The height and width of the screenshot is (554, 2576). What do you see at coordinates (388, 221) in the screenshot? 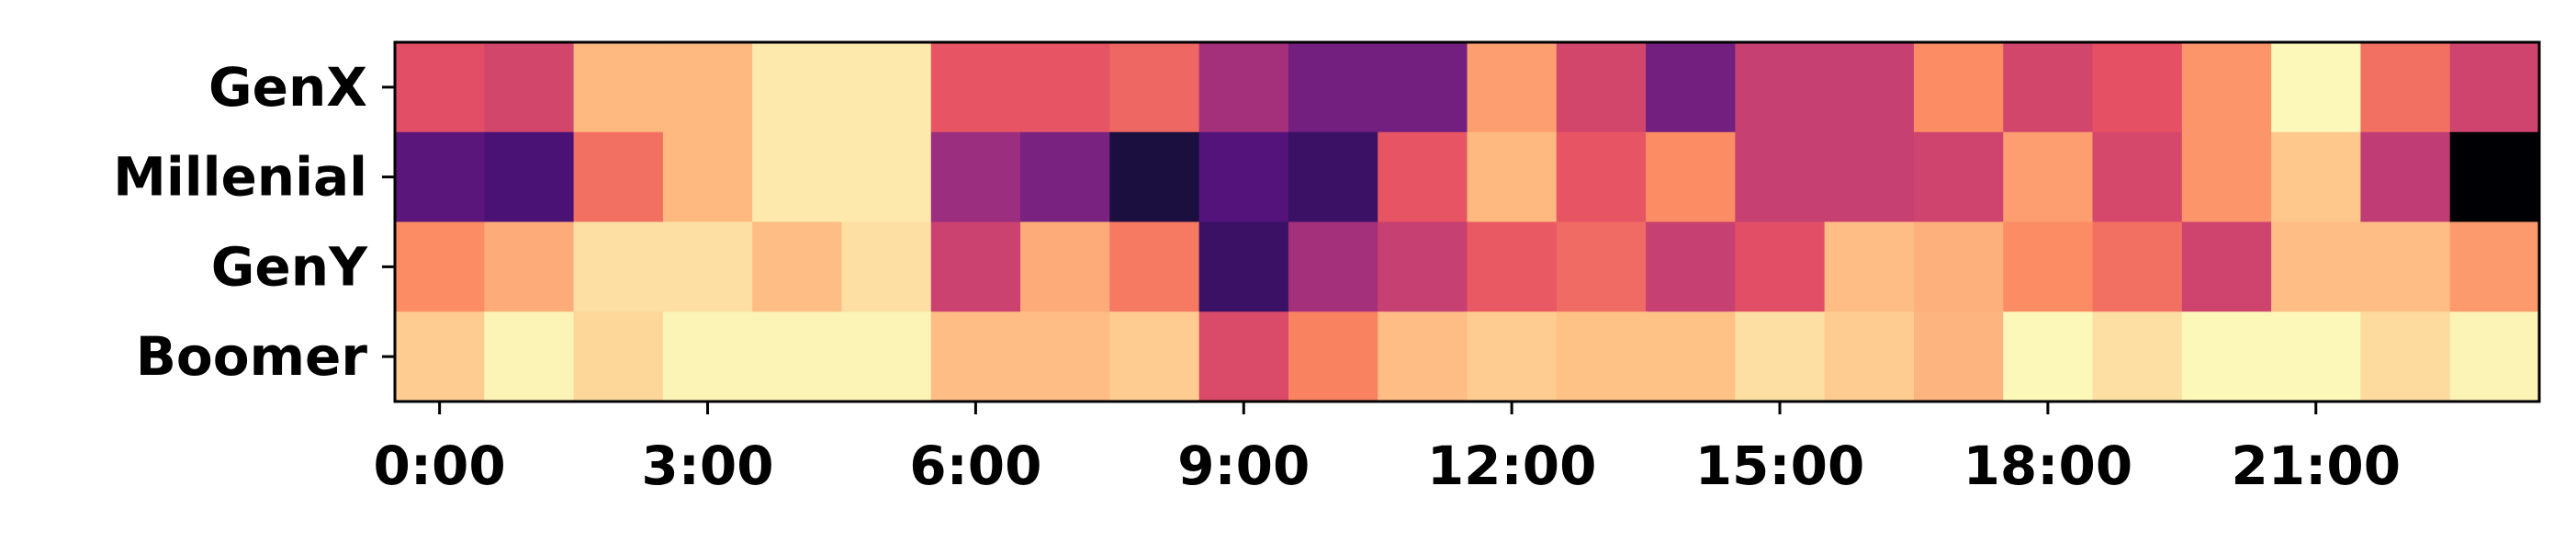
I see `y-tick-marks` at bounding box center [388, 221].